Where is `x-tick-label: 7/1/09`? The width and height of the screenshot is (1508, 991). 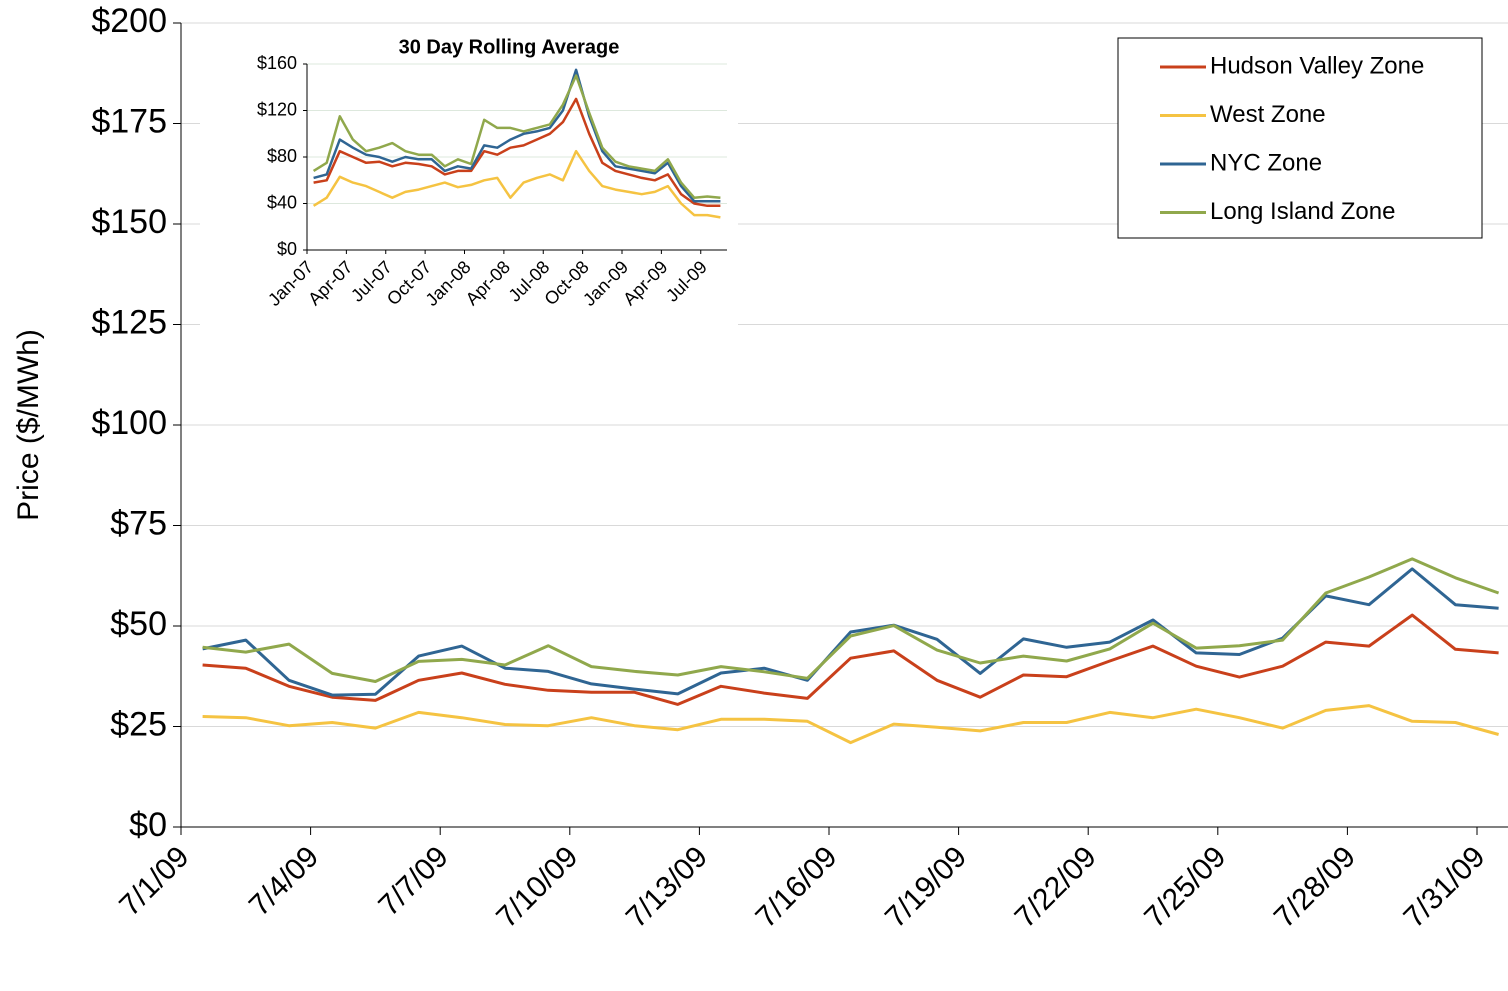 x-tick-label: 7/1/09 is located at coordinates (154, 881).